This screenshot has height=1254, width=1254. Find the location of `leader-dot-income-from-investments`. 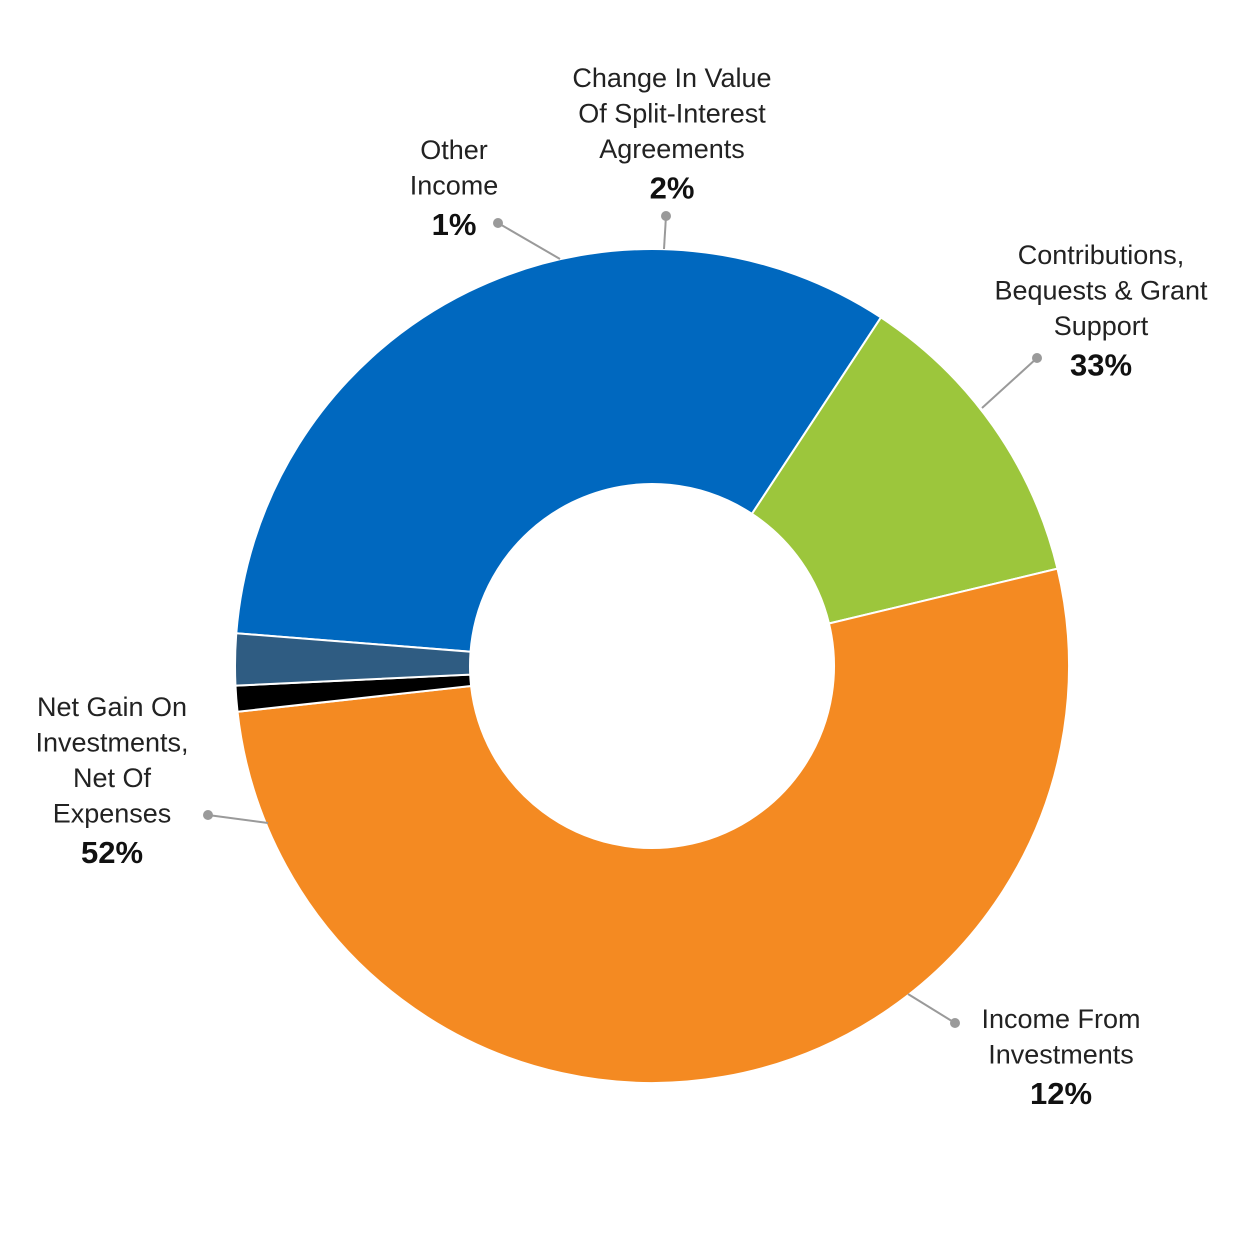

leader-dot-income-from-investments is located at coordinates (955, 1023).